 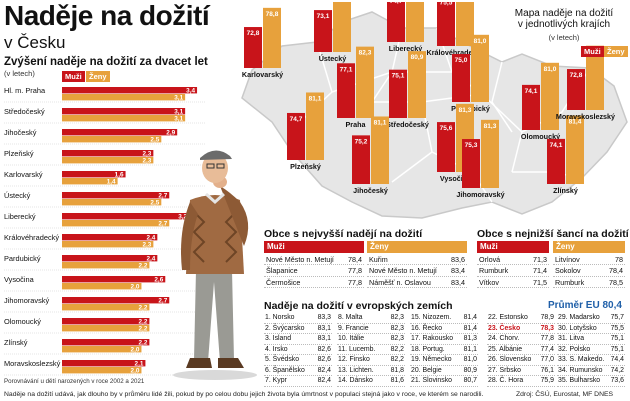 I want to click on page-subtitle: v Česku, so click(x=35, y=42).